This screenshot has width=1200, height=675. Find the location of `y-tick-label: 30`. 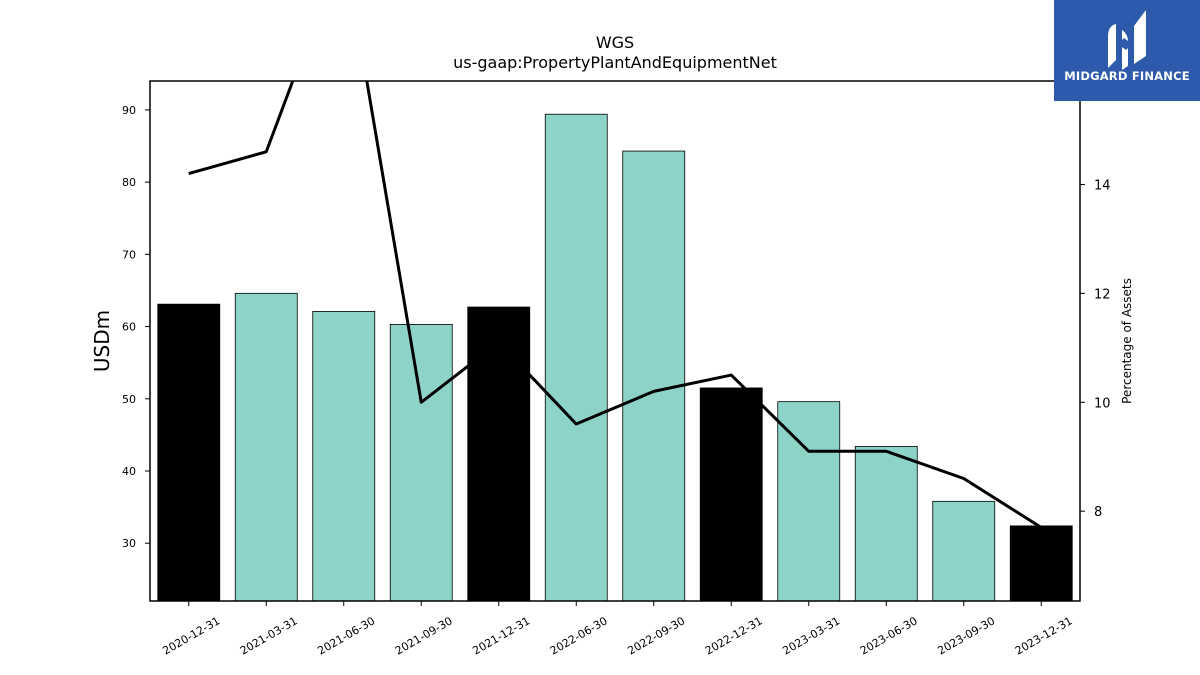

y-tick-label: 30 is located at coordinates (129, 543).